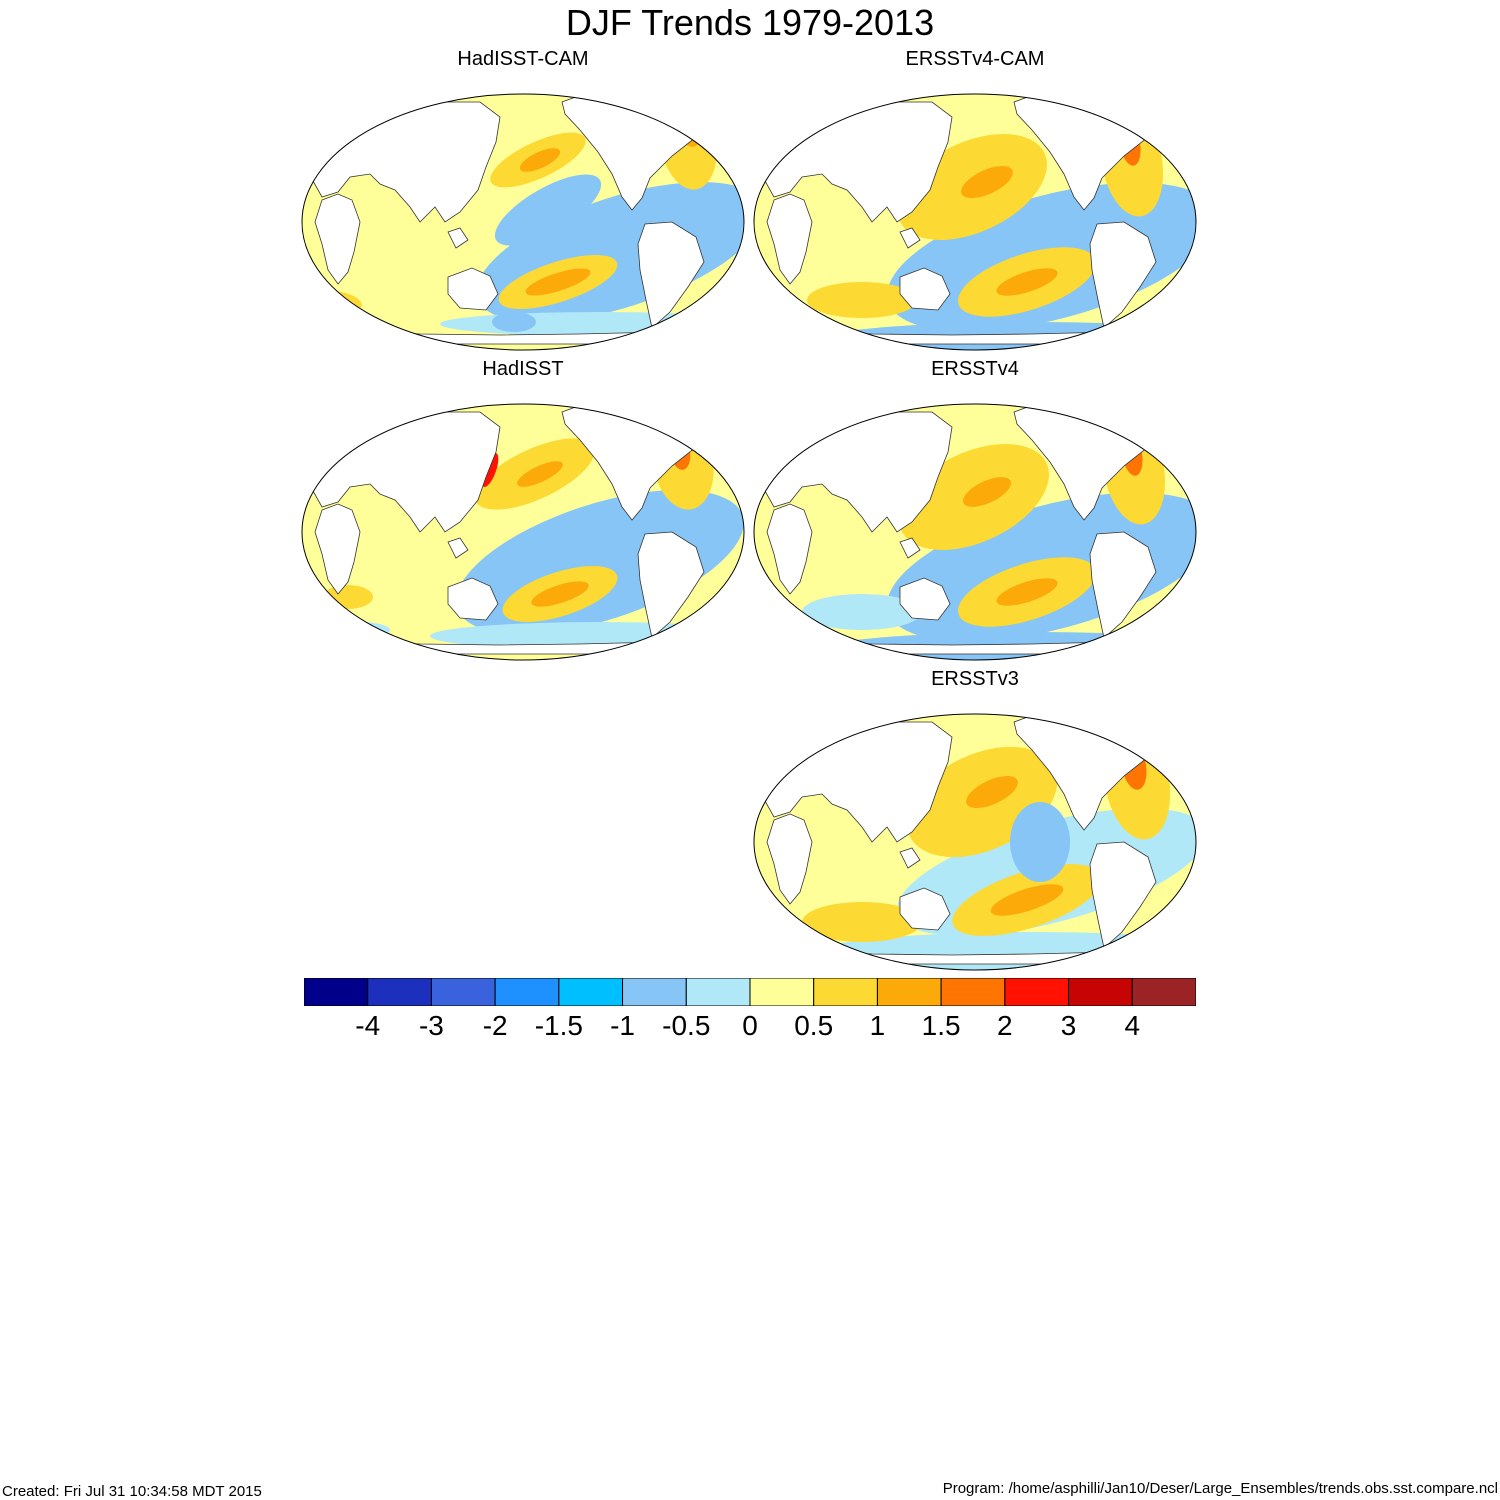 The width and height of the screenshot is (1500, 1500). I want to click on colorbar-tick-label: -1, so click(623, 1025).